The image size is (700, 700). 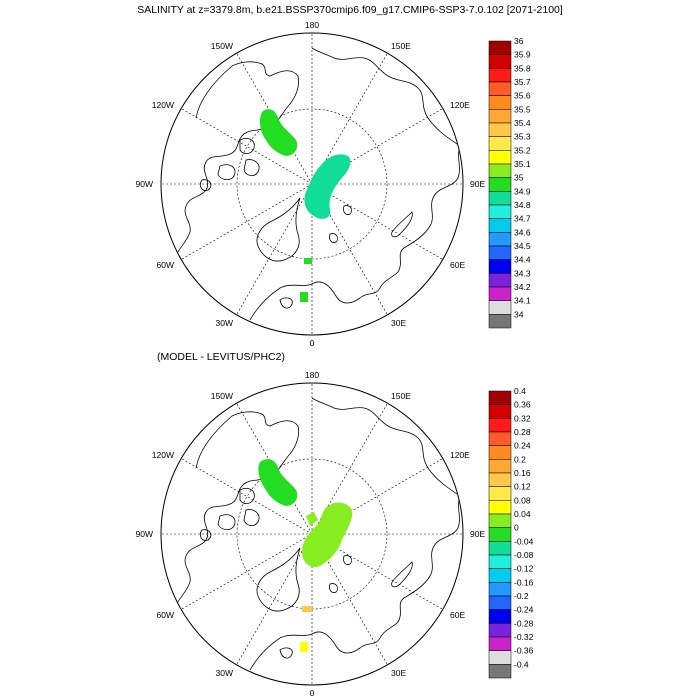 What do you see at coordinates (312, 375) in the screenshot?
I see `bottom-lon-label-180: 180` at bounding box center [312, 375].